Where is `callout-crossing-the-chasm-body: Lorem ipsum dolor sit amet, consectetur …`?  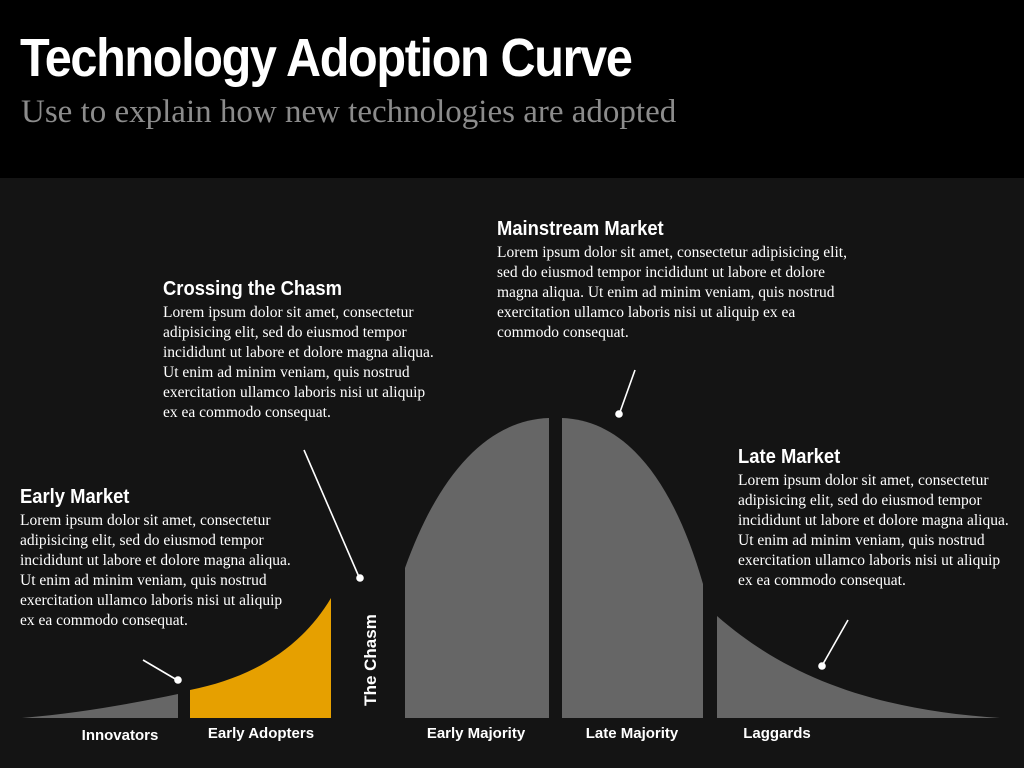
callout-crossing-the-chasm-body: Lorem ipsum dolor sit amet, consectetur … is located at coordinates (298, 362).